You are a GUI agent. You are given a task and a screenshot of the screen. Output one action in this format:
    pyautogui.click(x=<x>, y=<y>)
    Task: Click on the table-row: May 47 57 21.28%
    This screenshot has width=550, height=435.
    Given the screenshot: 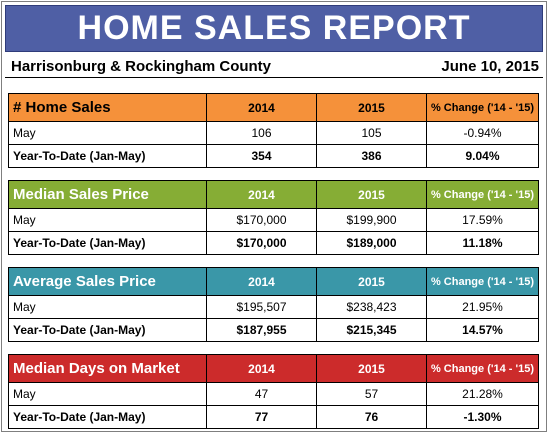 What is the action you would take?
    pyautogui.click(x=273, y=394)
    